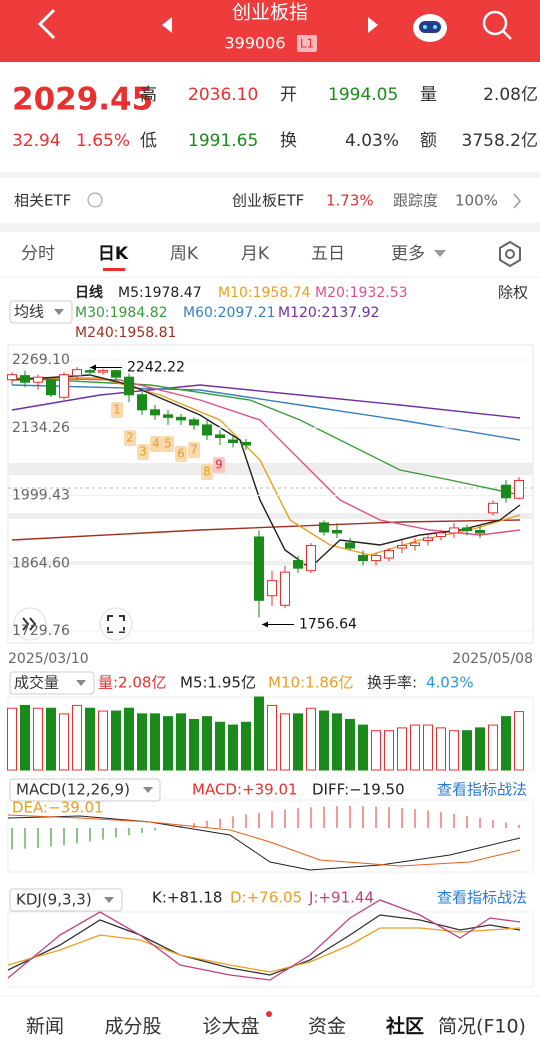 This screenshot has height=1049, width=540. What do you see at coordinates (207, 472) in the screenshot?
I see `signal: 8` at bounding box center [207, 472].